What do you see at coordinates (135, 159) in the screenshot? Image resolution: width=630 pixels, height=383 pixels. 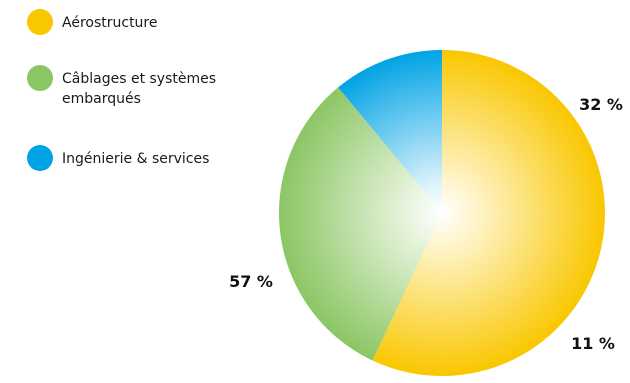 I see `legend-label-ingenierie-services: Ingénierie & services` at bounding box center [135, 159].